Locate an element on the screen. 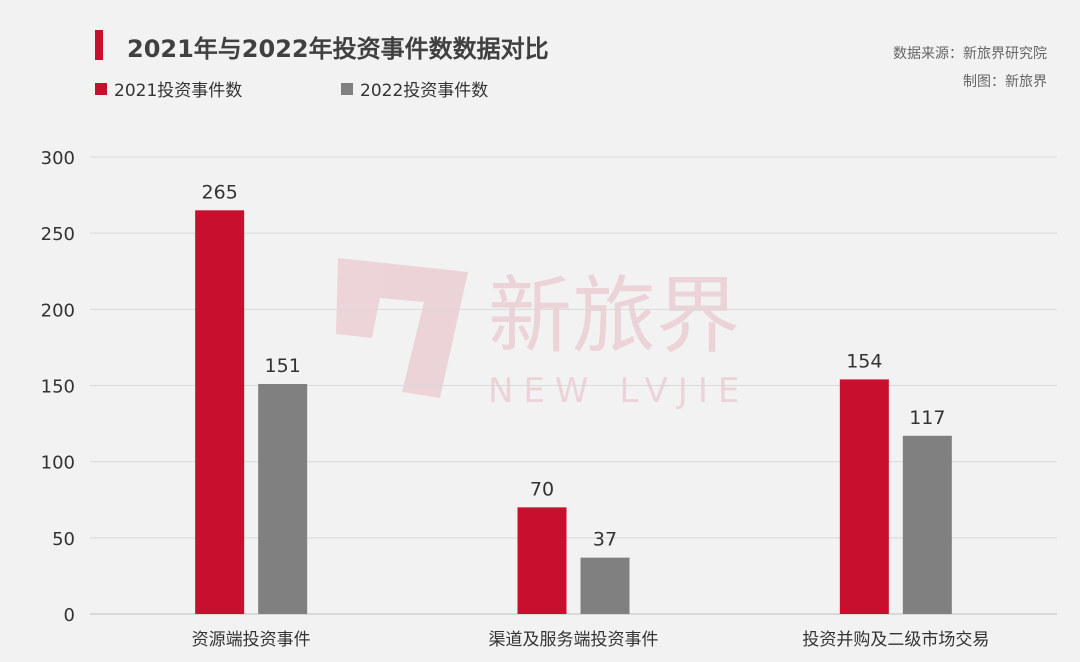  y-tick-label: 100 is located at coordinates (58, 463).